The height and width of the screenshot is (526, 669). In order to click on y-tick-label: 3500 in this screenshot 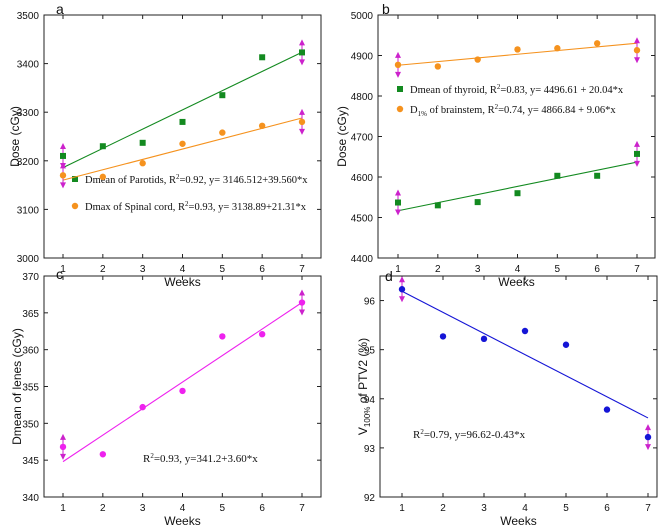, I will do `click(28, 16)`.